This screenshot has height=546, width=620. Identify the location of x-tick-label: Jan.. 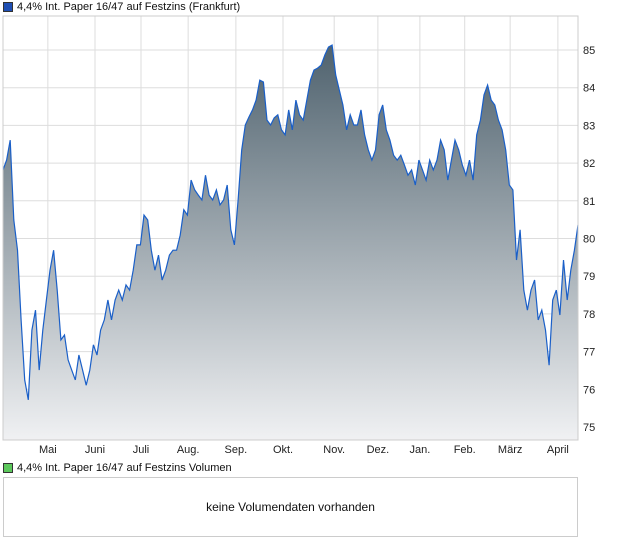
(419, 450).